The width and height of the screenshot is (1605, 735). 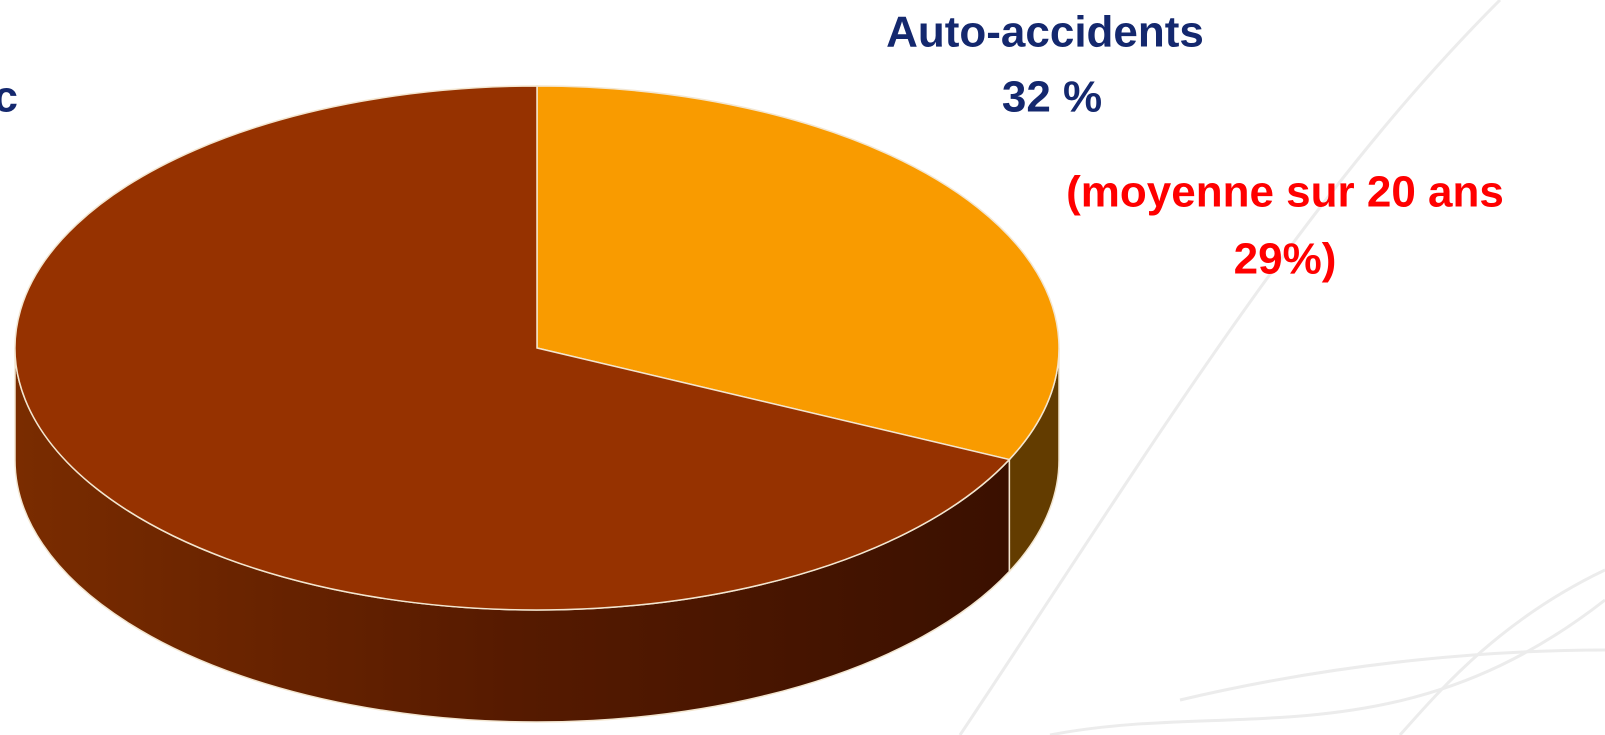 What do you see at coordinates (1052, 97) in the screenshot?
I see `slice-value-label: 32 %` at bounding box center [1052, 97].